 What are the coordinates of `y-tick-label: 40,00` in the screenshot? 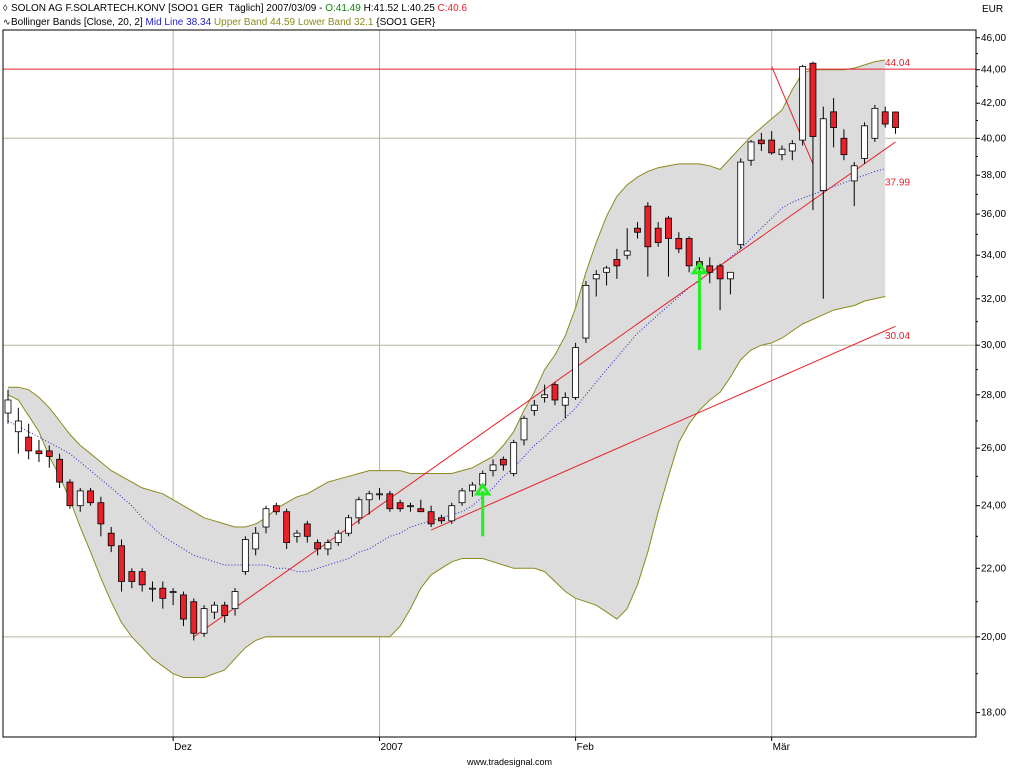 It's located at (993, 138).